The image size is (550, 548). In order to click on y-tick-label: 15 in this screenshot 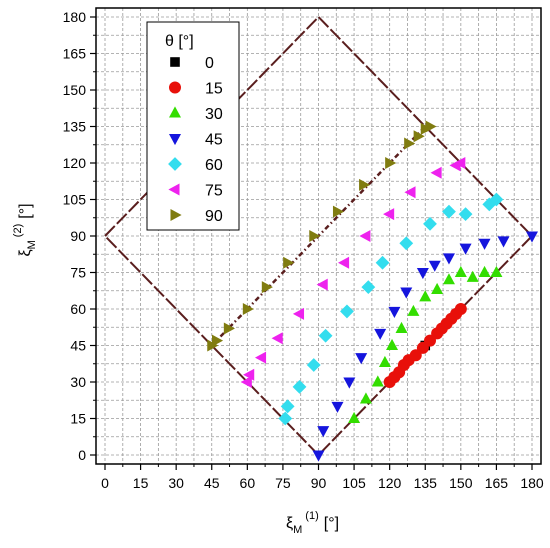, I will do `click(78, 419)`.